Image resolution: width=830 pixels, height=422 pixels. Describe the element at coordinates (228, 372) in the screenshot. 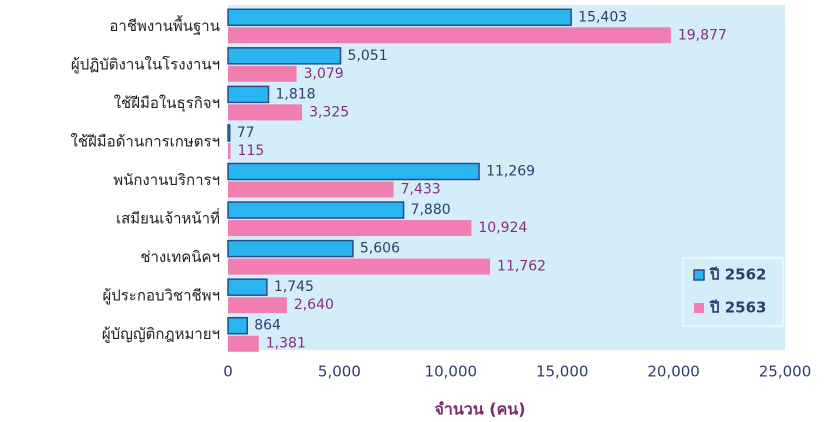

I see `x-tick-label: 0` at that location.